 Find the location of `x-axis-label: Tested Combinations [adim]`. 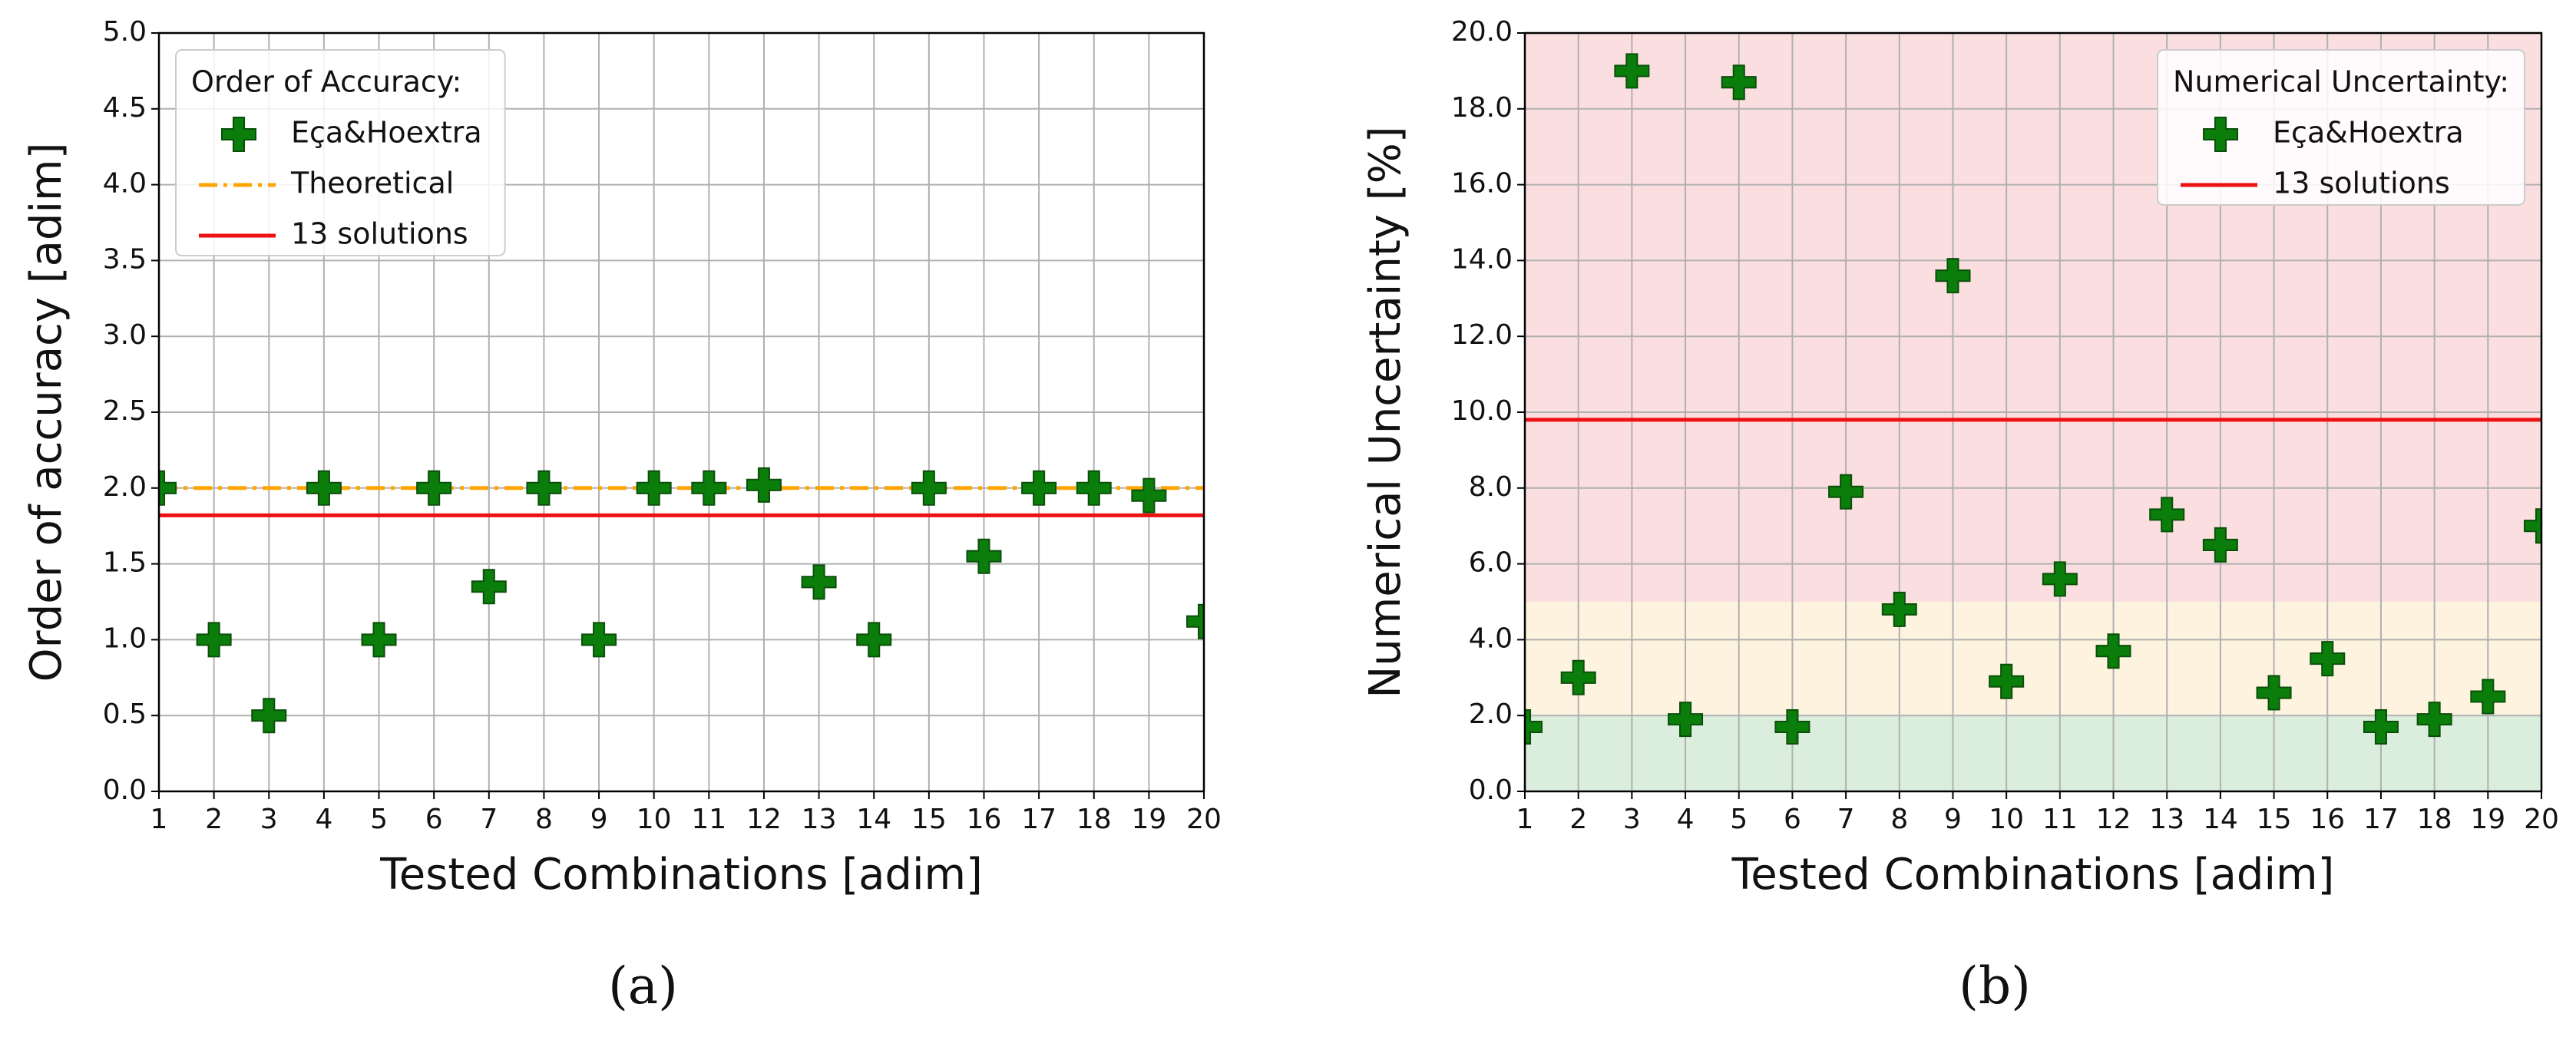

x-axis-label: Tested Combinations [adim] is located at coordinates (2033, 875).